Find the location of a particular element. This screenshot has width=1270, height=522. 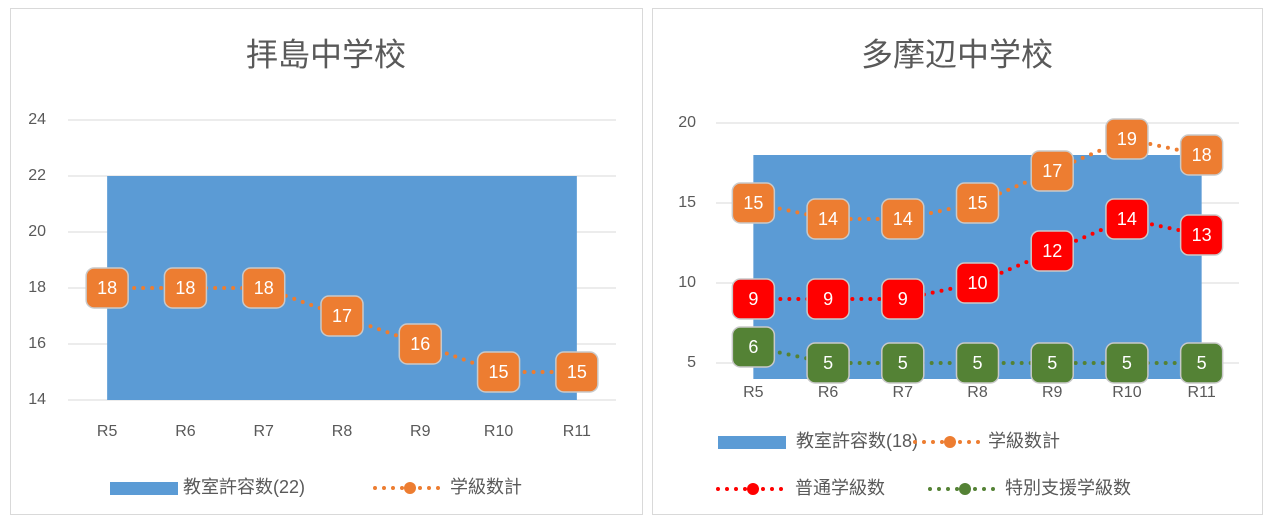

y-tick-label: 5 is located at coordinates (691, 362).